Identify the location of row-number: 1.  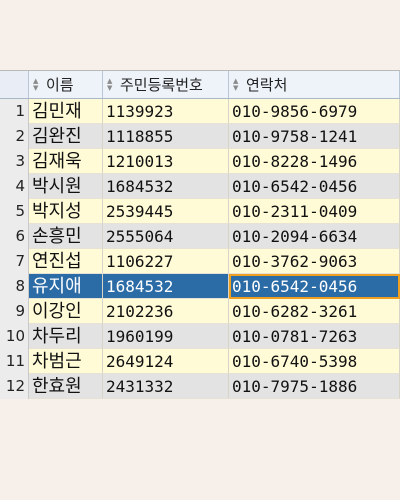
(14, 111).